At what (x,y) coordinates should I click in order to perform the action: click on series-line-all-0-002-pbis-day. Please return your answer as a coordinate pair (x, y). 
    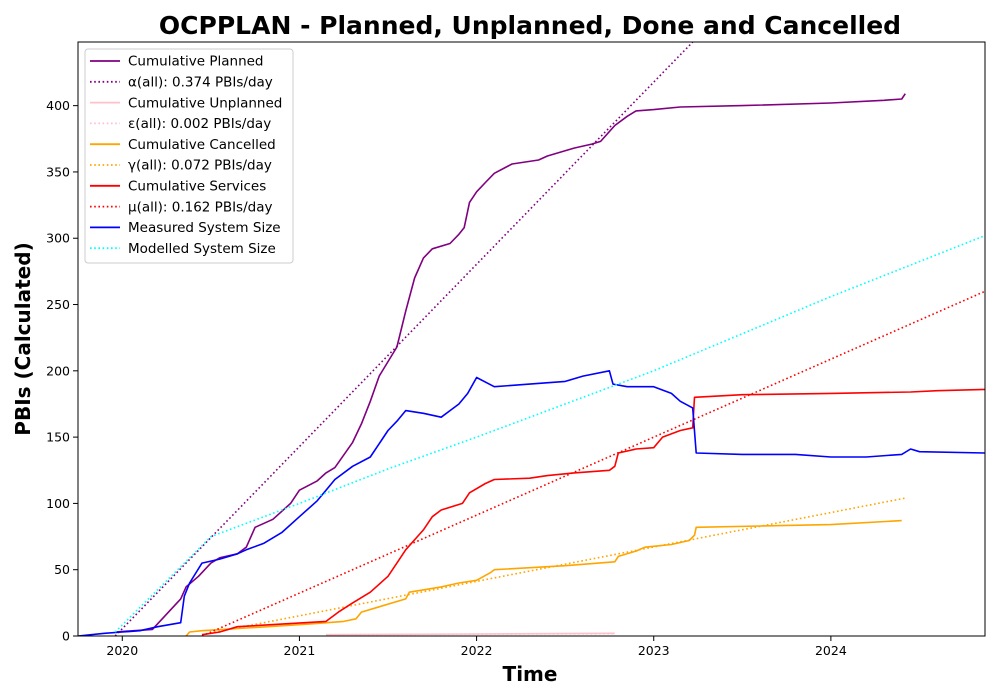
    Looking at the image, I should click on (470, 634).